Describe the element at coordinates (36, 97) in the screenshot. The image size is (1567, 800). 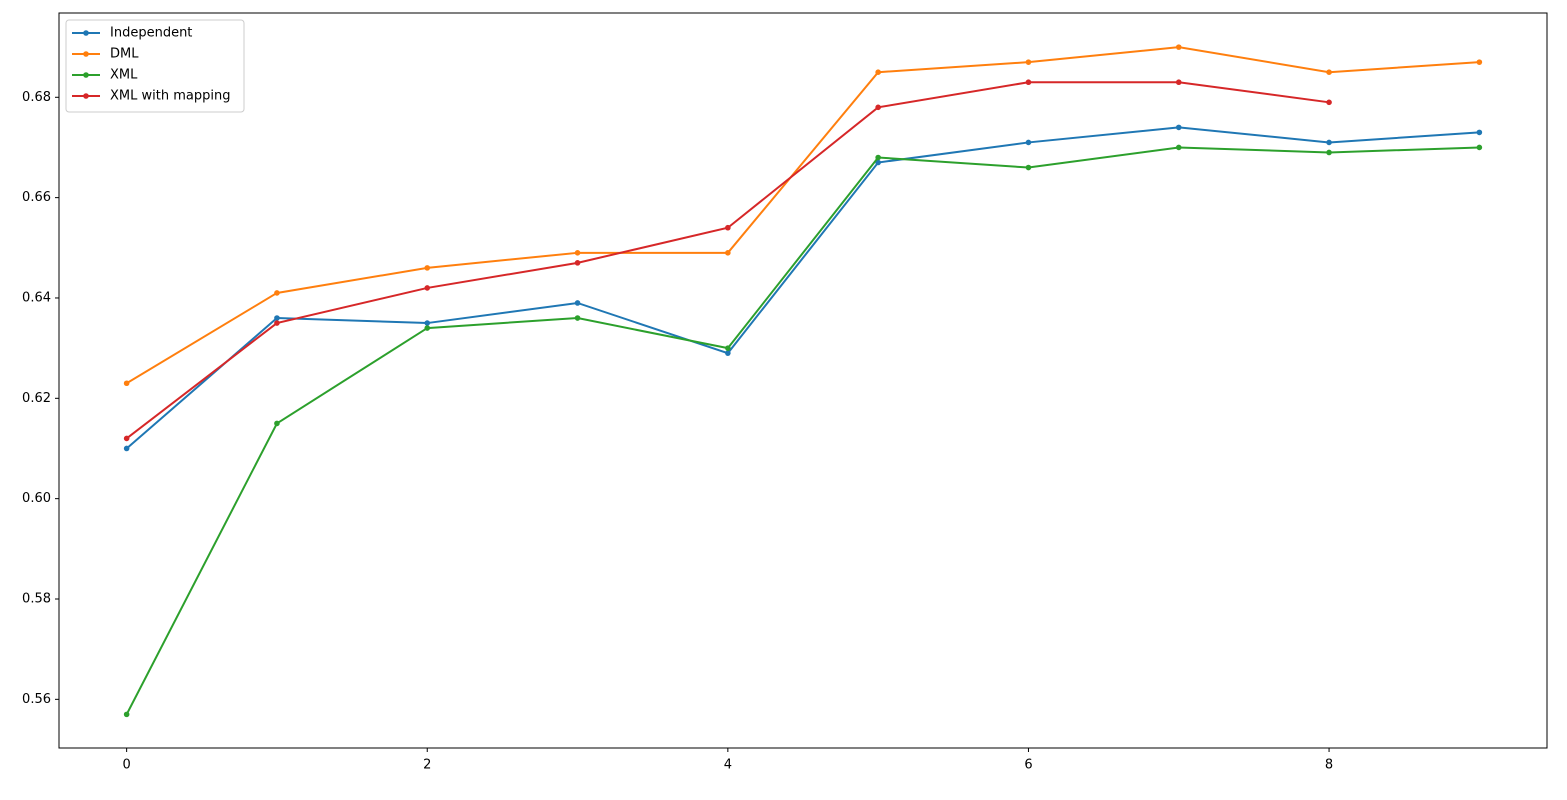
I see `y-tick-label: 0.68` at that location.